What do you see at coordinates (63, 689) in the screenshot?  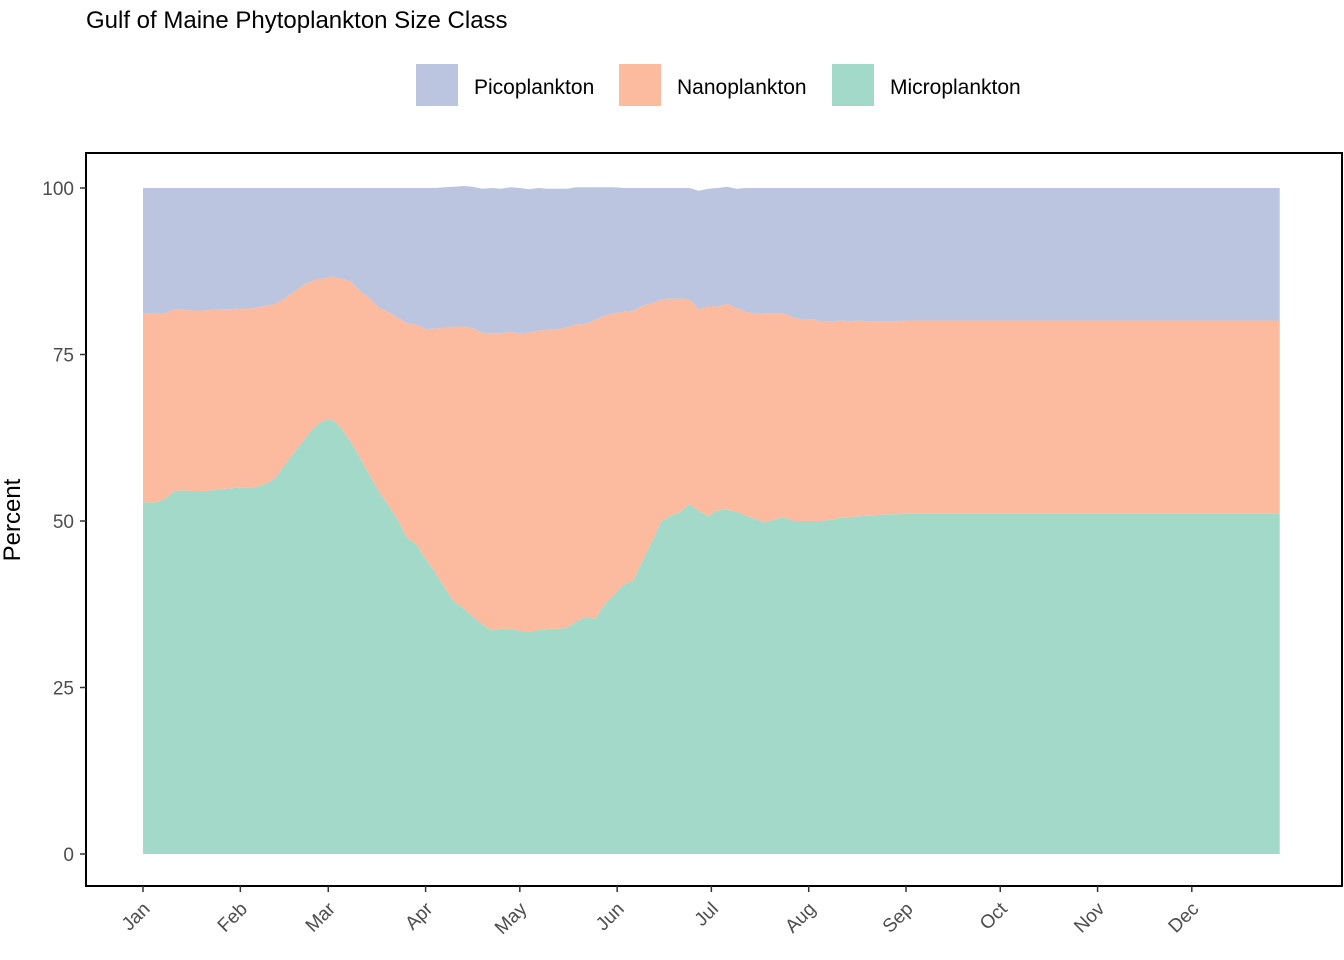 I see `y-tick-label: 25` at bounding box center [63, 689].